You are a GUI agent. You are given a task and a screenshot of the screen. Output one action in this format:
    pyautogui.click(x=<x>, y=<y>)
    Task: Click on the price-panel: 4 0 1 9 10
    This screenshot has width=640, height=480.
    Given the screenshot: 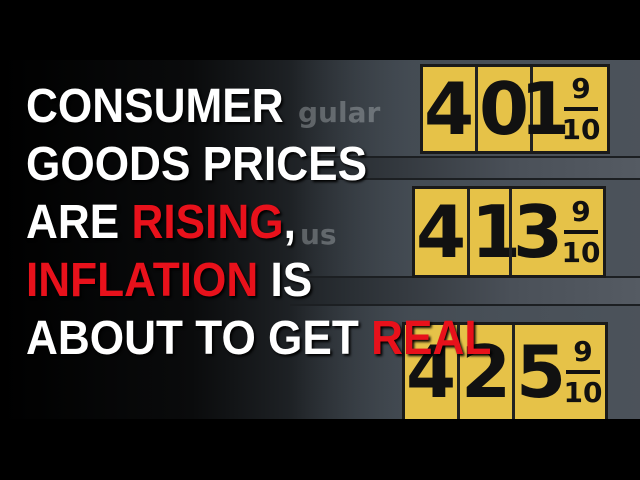 What is the action you would take?
    pyautogui.click(x=515, y=109)
    